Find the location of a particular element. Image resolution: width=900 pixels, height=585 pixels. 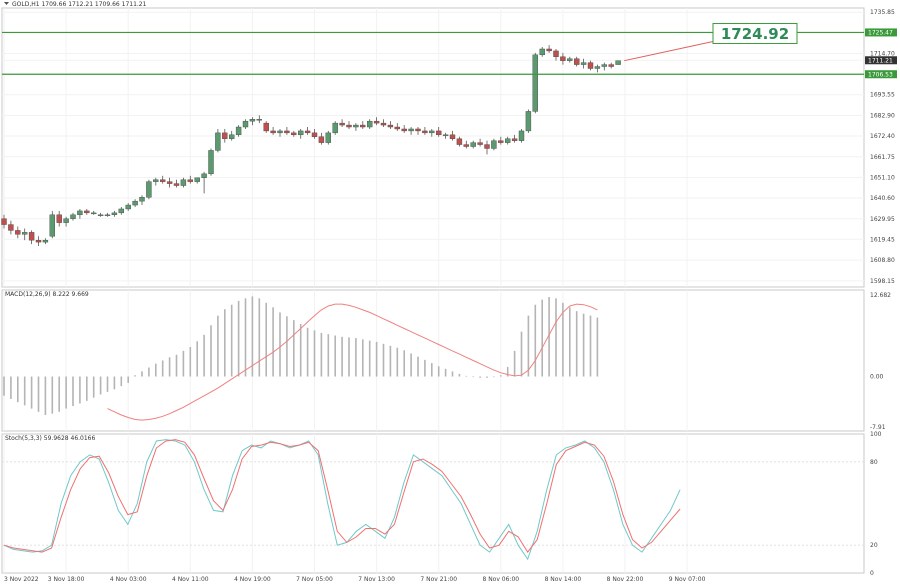

macd-signal-line is located at coordinates (352, 362).